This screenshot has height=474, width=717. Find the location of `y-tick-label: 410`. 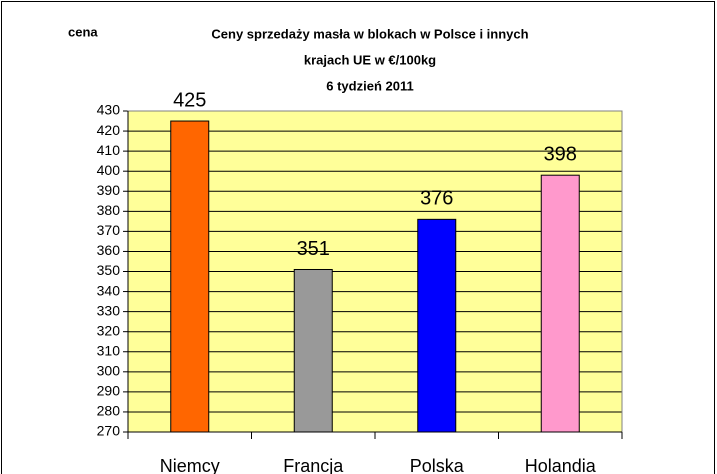

y-tick-label: 410 is located at coordinates (109, 150).